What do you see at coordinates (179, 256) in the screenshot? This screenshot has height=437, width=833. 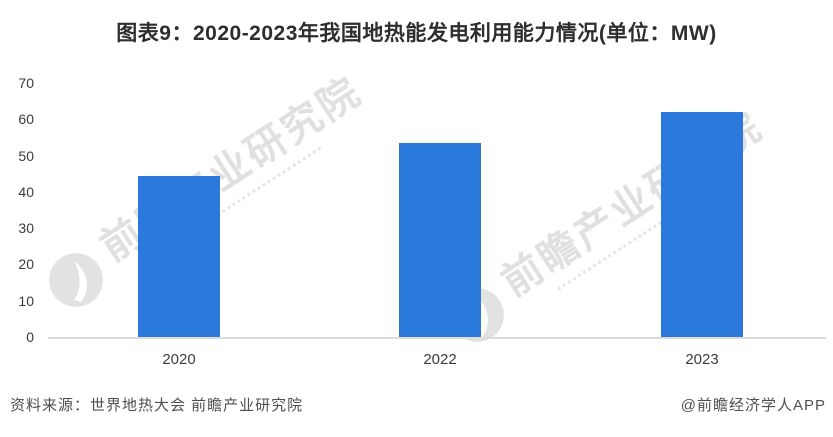 I see `bar-2020` at bounding box center [179, 256].